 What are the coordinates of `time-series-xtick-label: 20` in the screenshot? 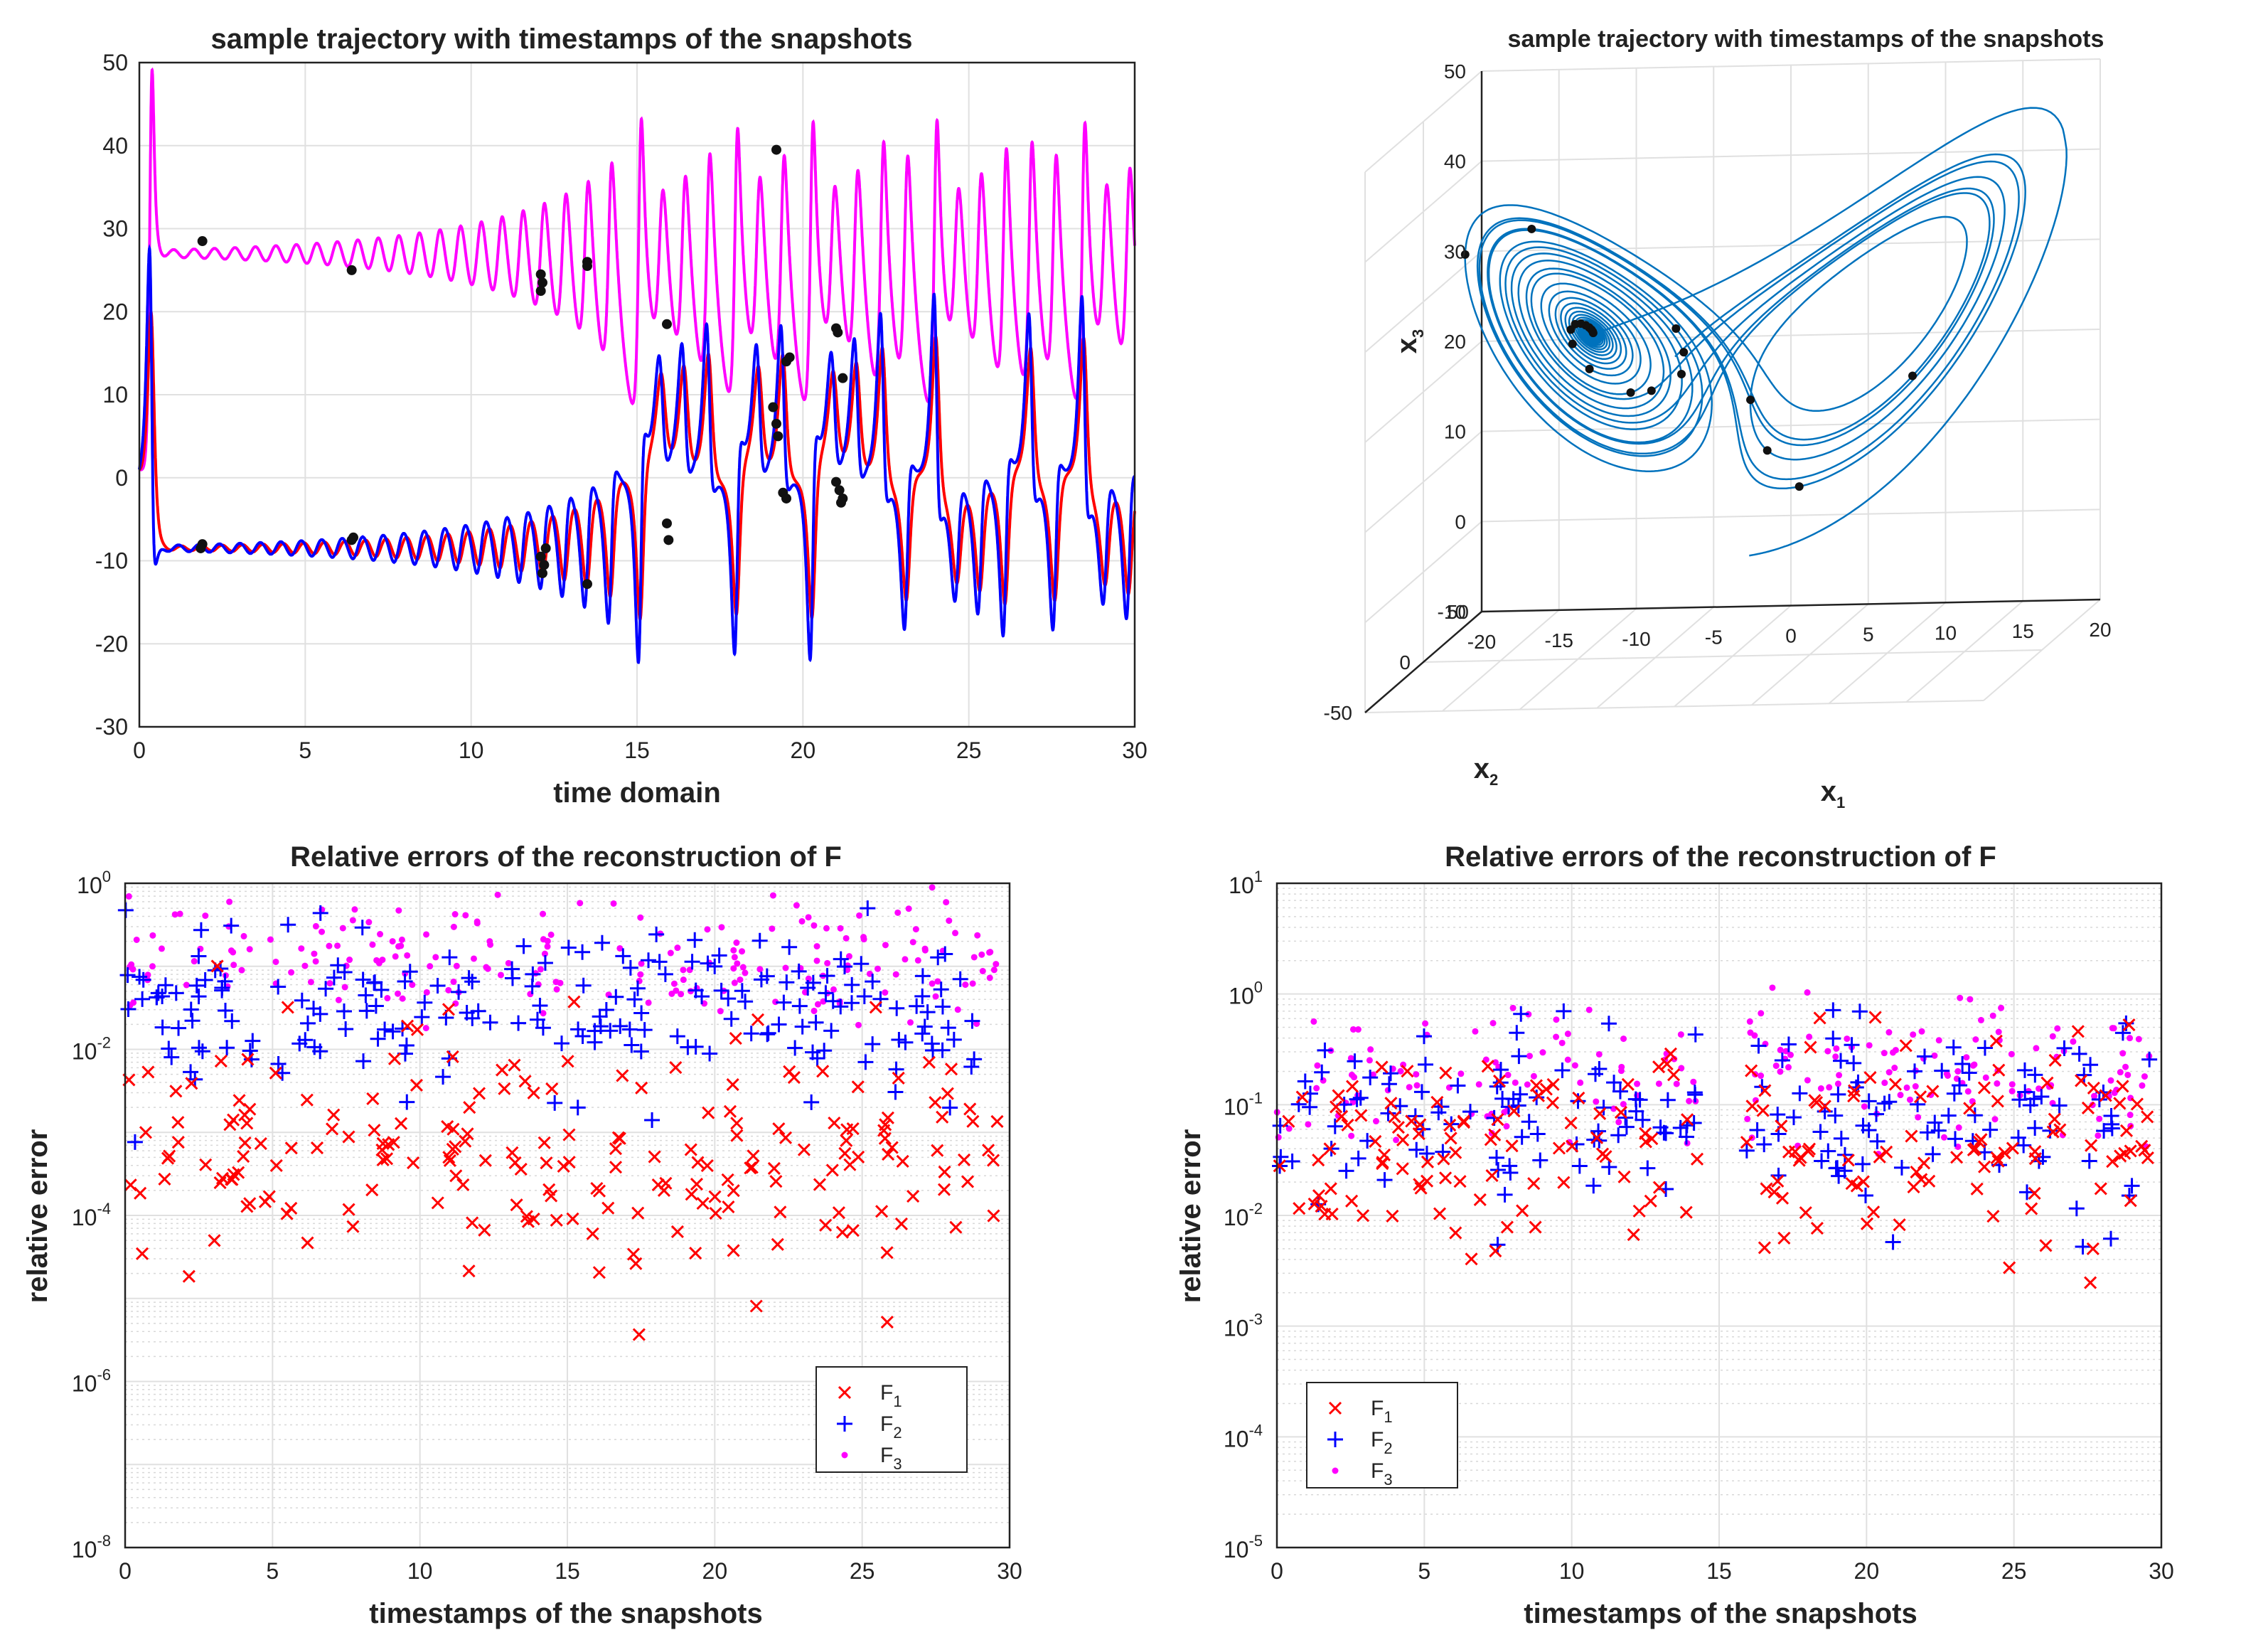 It's located at (803, 750).